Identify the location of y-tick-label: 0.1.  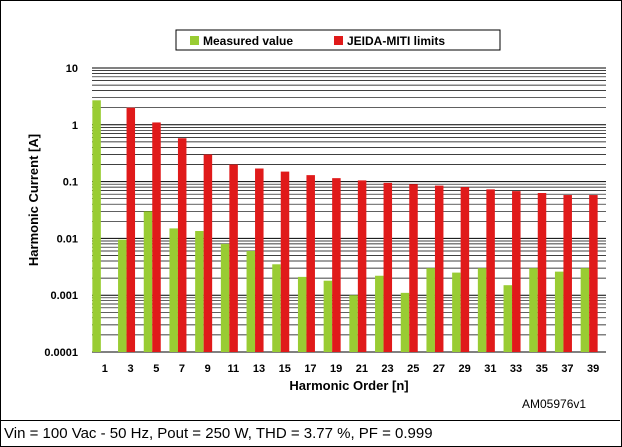
(70, 183).